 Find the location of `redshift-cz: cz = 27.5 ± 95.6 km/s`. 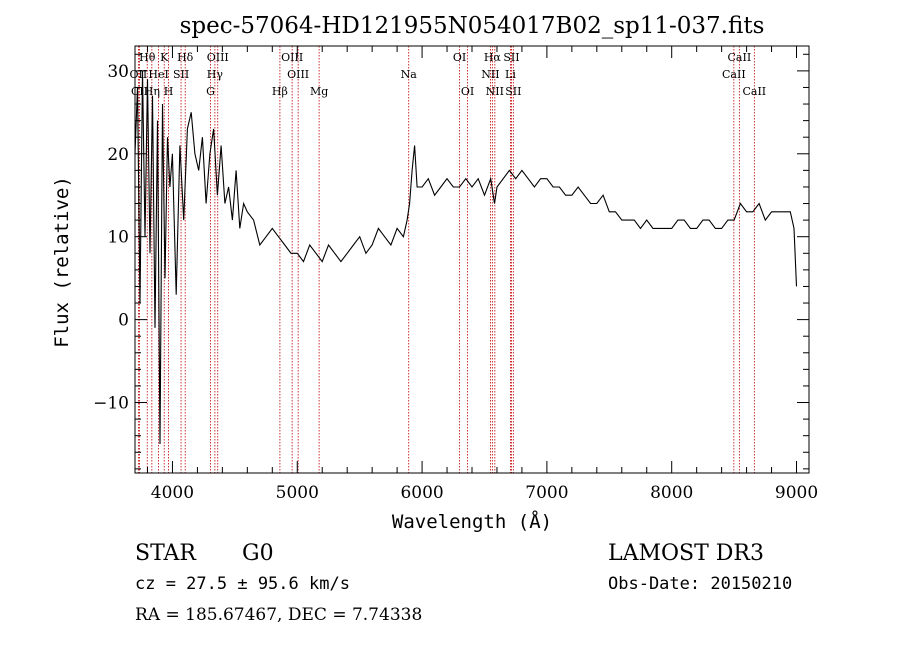

redshift-cz: cz = 27.5 ± 95.6 km/s is located at coordinates (242, 584).